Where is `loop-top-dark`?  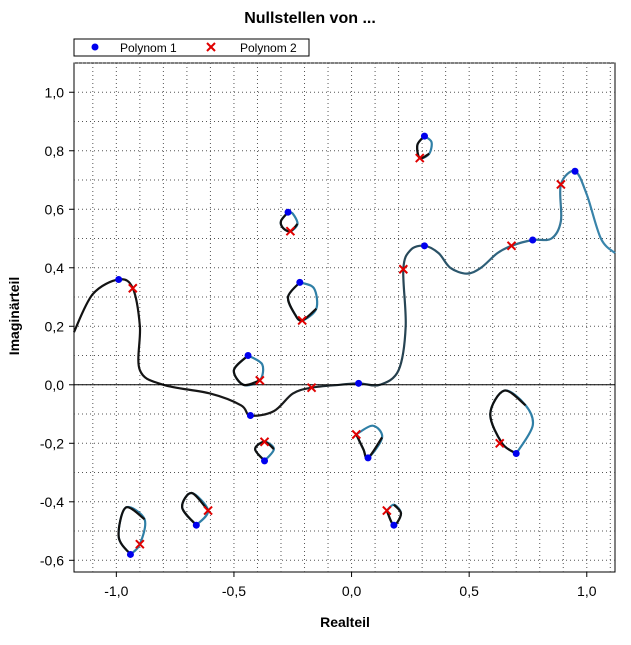 loop-top-dark is located at coordinates (423, 147).